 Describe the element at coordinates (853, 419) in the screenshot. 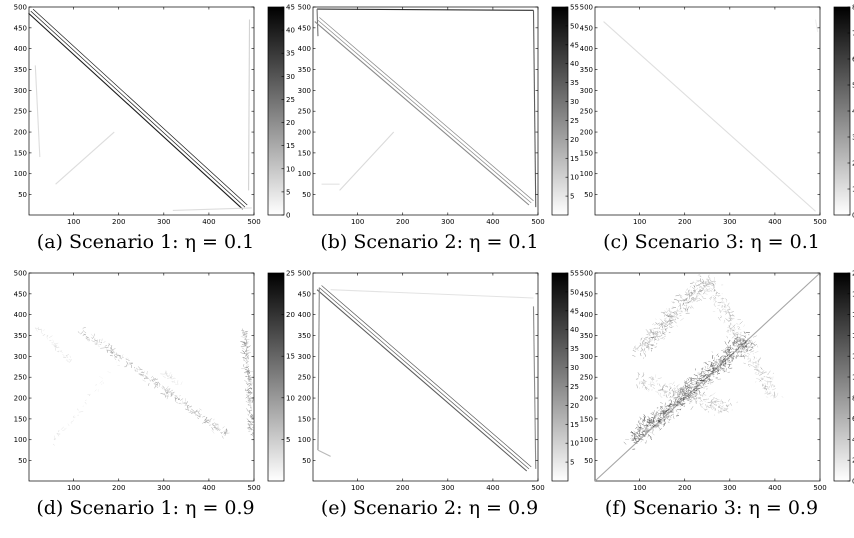

I see `colorbar-tick-label: 6` at that location.